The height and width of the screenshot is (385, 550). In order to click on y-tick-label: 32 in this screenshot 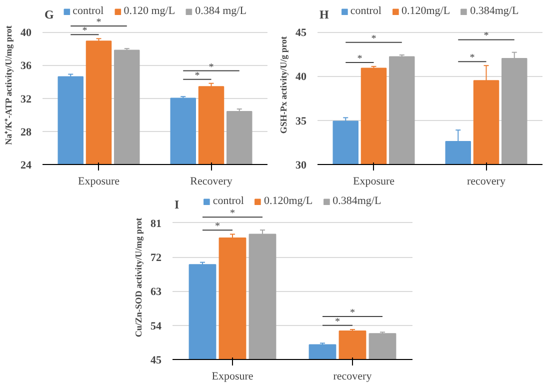, I will do `click(26, 99)`.